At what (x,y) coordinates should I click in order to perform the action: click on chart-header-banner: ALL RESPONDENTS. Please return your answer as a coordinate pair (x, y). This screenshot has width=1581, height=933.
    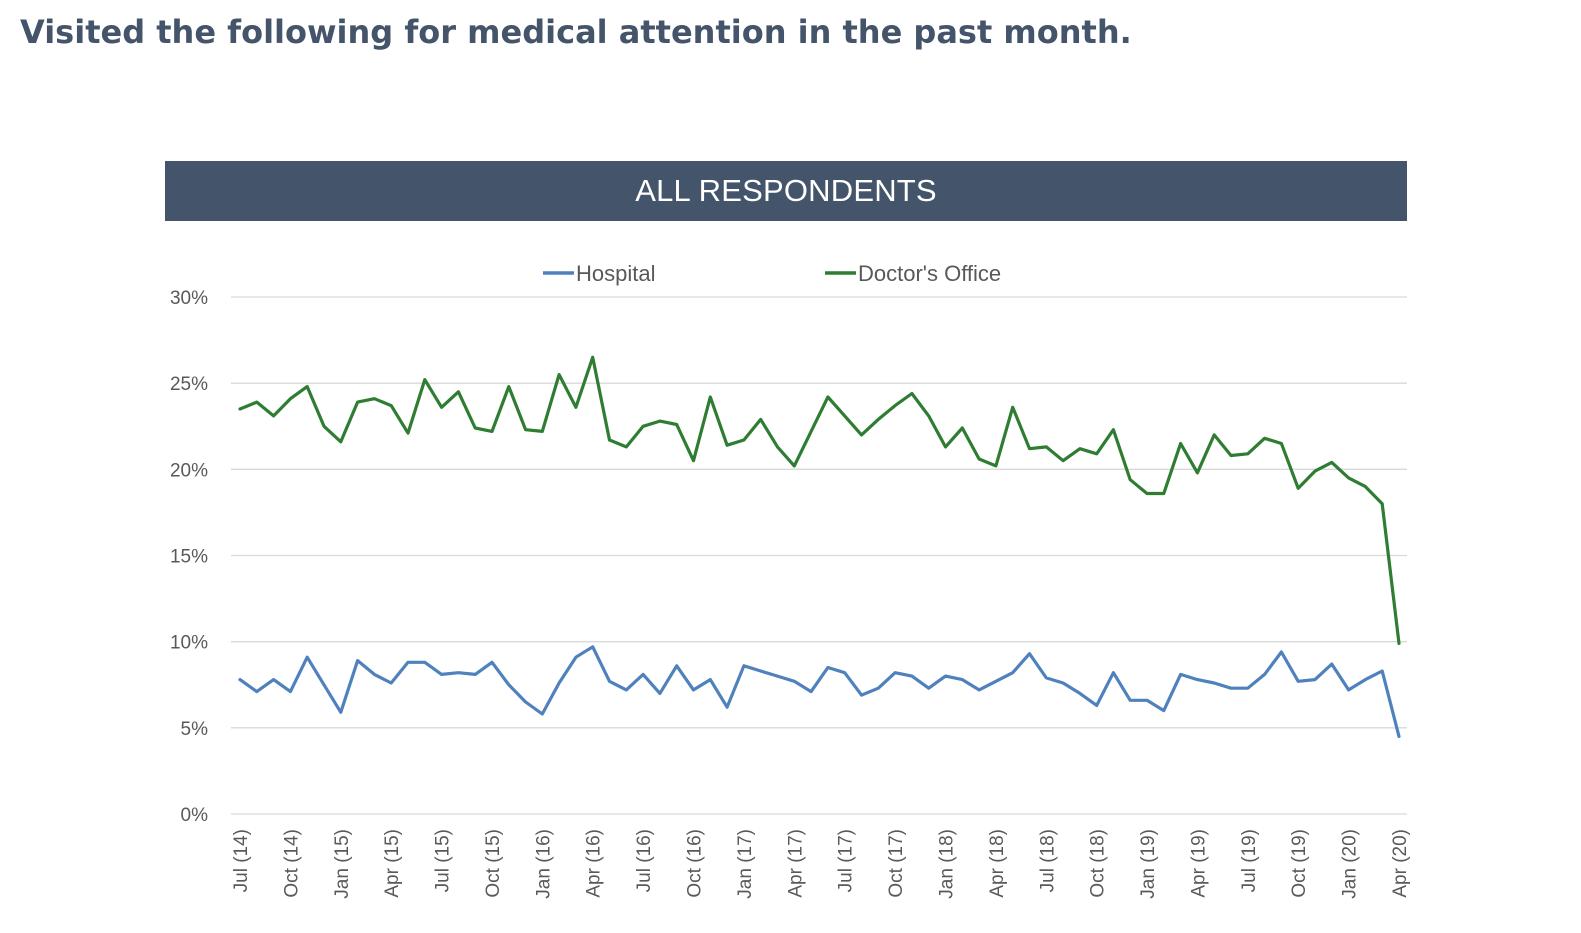
    Looking at the image, I should click on (786, 191).